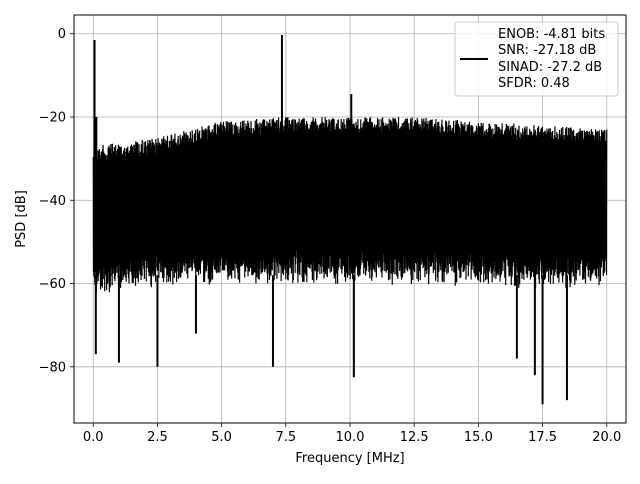 The width and height of the screenshot is (640, 484). What do you see at coordinates (350, 437) in the screenshot?
I see `x-tick-label: 10.0` at bounding box center [350, 437].